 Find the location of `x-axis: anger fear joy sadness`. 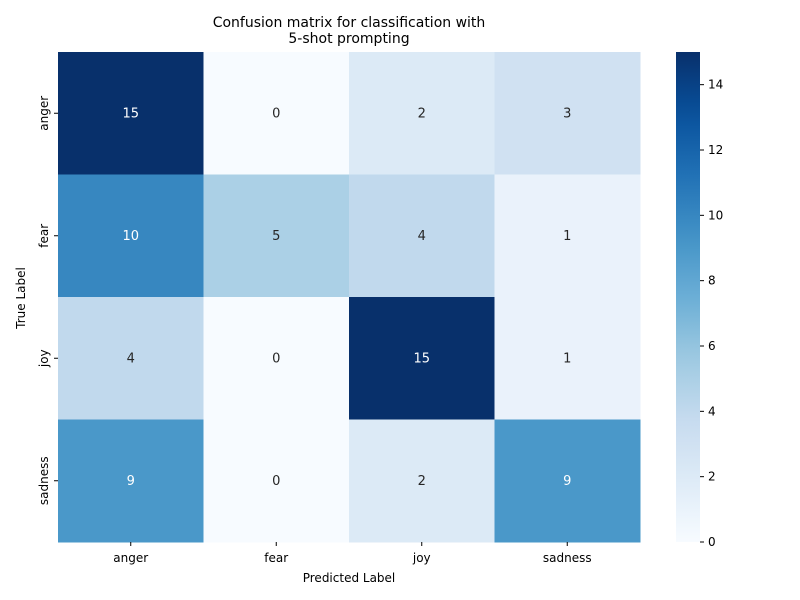

x-axis: anger fear joy sadness is located at coordinates (352, 553).